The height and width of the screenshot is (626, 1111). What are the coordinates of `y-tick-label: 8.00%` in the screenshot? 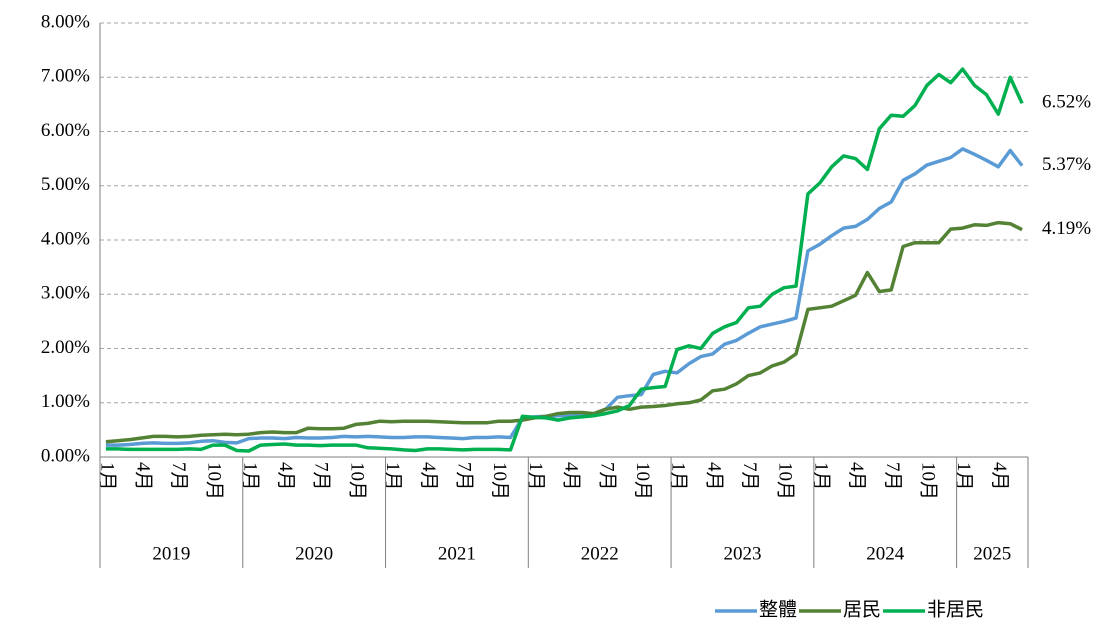 It's located at (65, 21).